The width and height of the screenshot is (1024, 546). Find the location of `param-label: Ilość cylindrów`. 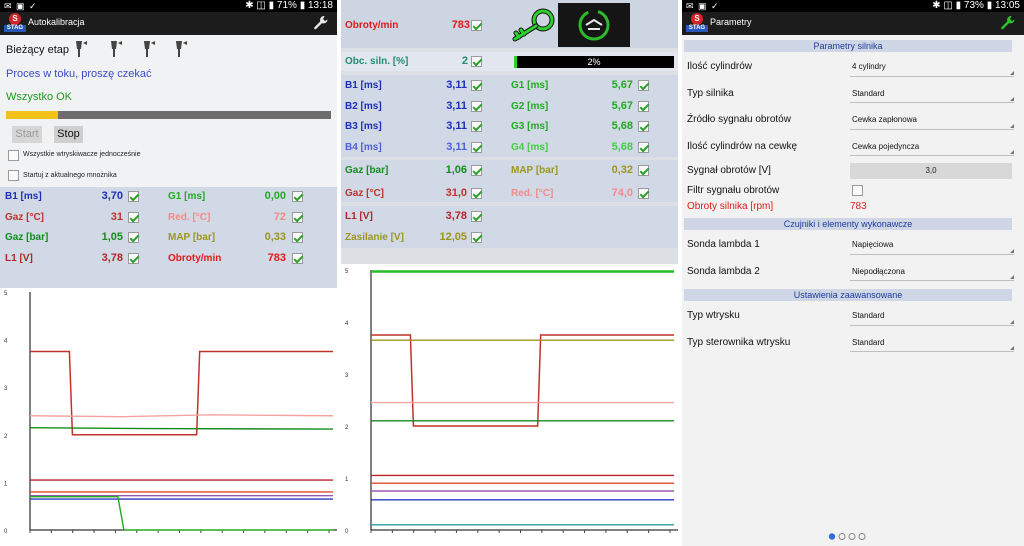

param-label: Ilość cylindrów is located at coordinates (720, 67).